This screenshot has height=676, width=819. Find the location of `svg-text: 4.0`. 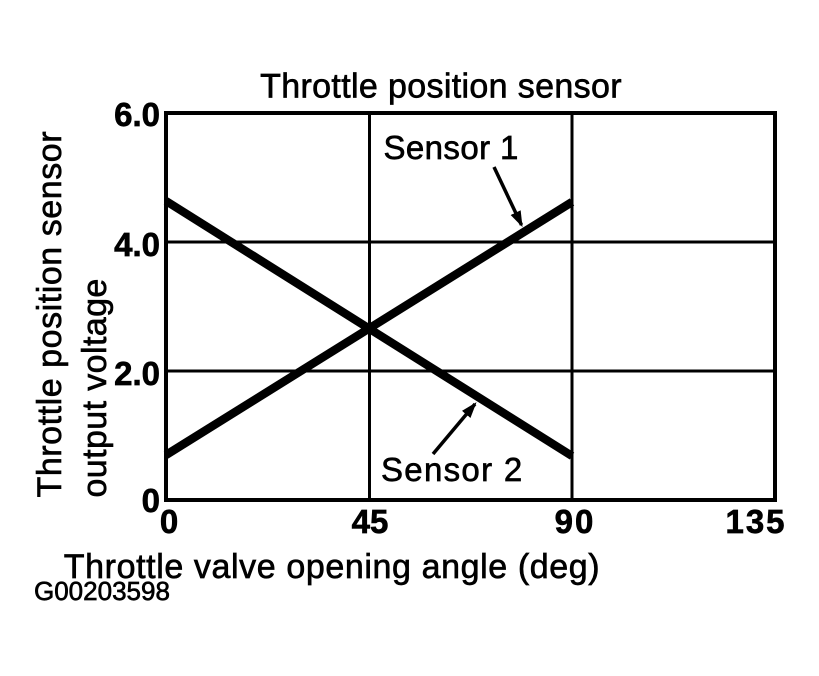

svg-text: 4.0 is located at coordinates (137, 244).